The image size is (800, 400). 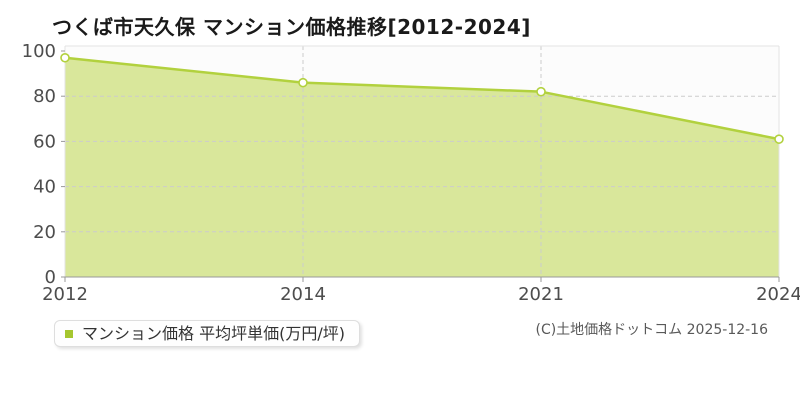 What do you see at coordinates (44, 187) in the screenshot?
I see `y-tick-label: 40` at bounding box center [44, 187].